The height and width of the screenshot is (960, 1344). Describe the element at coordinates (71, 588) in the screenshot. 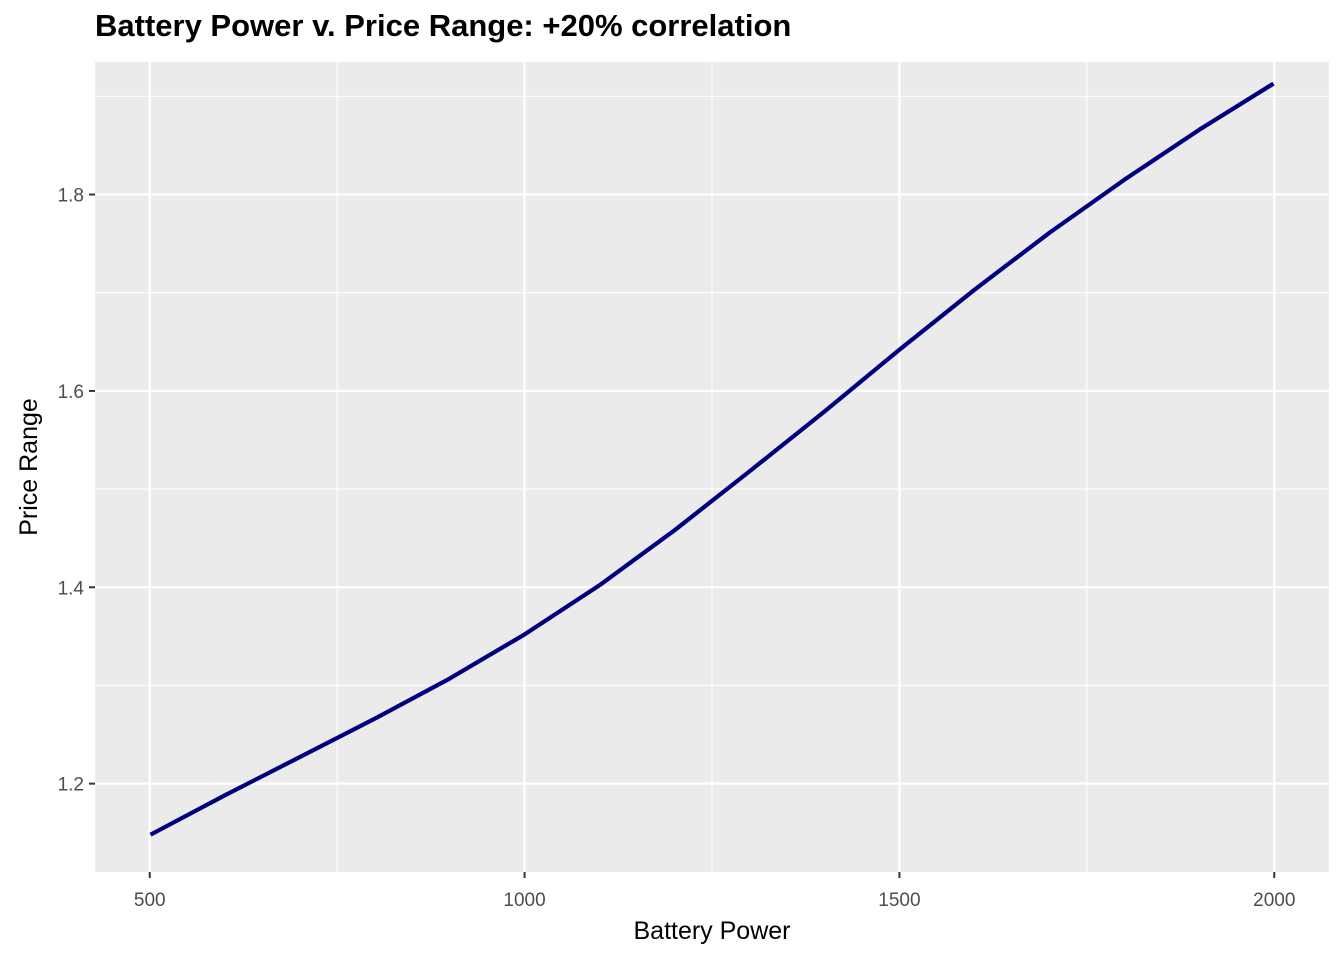

I see `y-tick-label: 1.4` at that location.